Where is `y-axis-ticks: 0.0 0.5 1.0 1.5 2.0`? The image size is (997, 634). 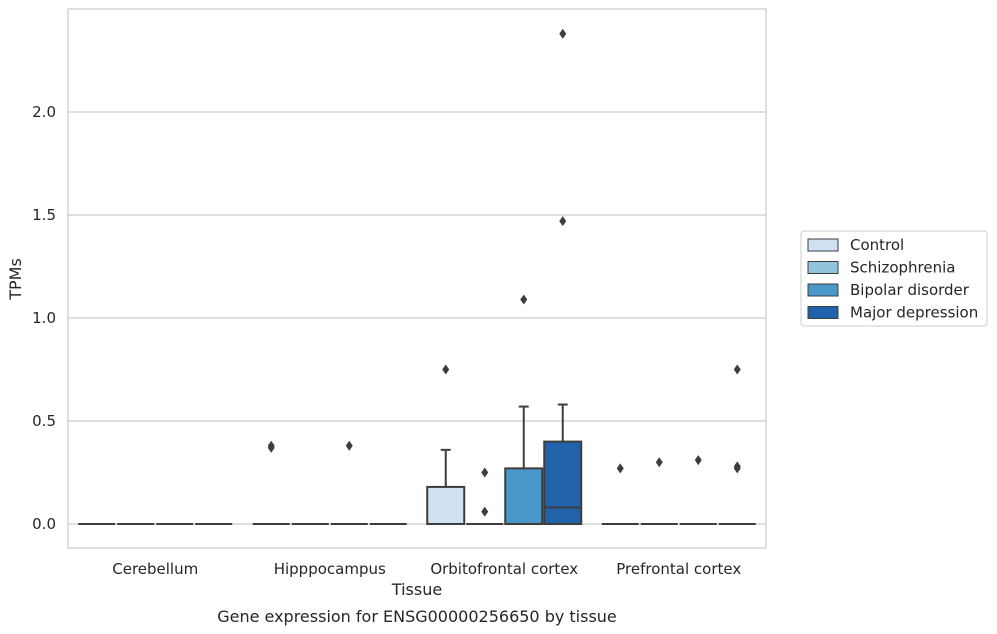 y-axis-ticks: 0.0 0.5 1.0 1.5 2.0 is located at coordinates (44, 318).